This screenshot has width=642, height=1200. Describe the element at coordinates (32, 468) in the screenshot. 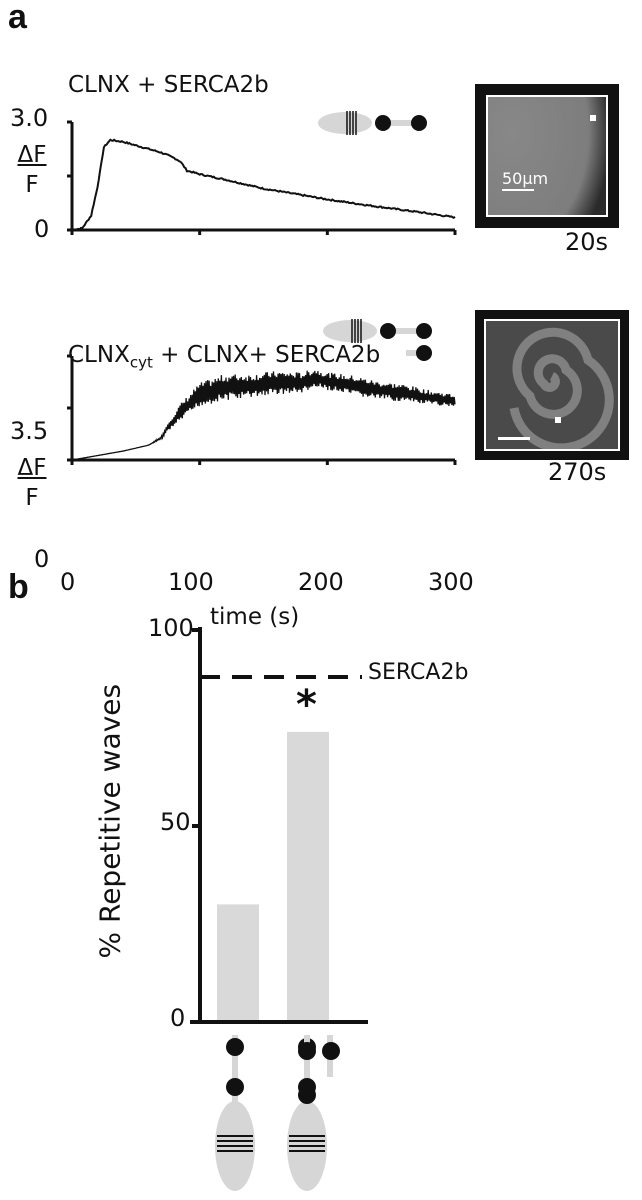

I see `bottom-ylabel-num: ΔF` at that location.